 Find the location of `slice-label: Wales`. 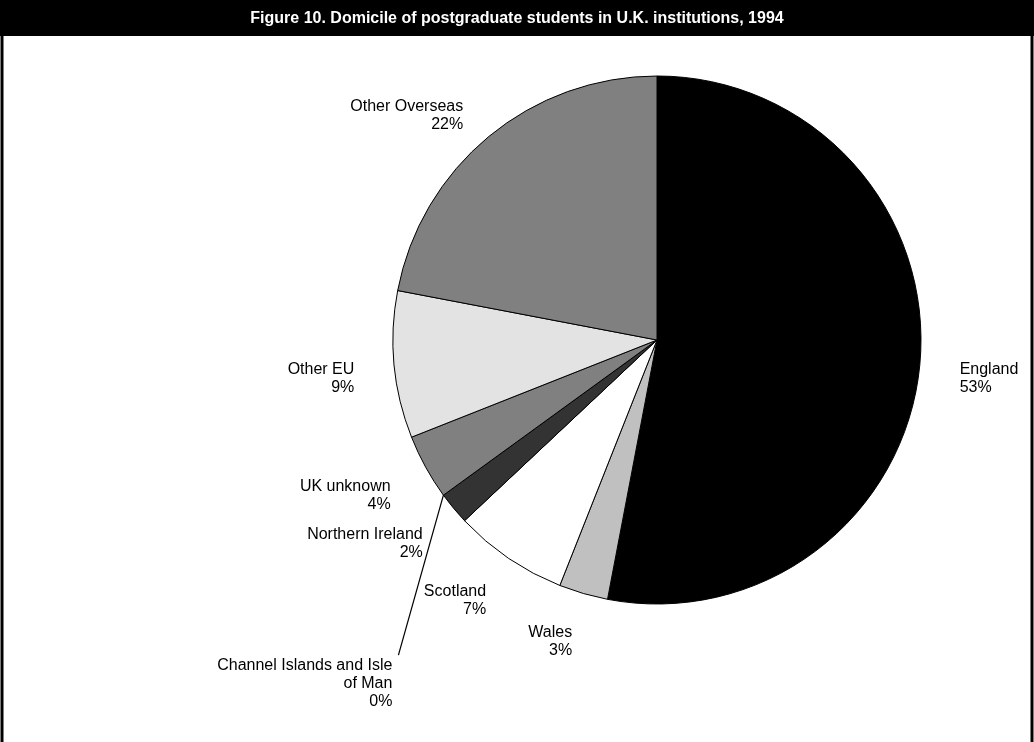

slice-label: Wales is located at coordinates (550, 631).